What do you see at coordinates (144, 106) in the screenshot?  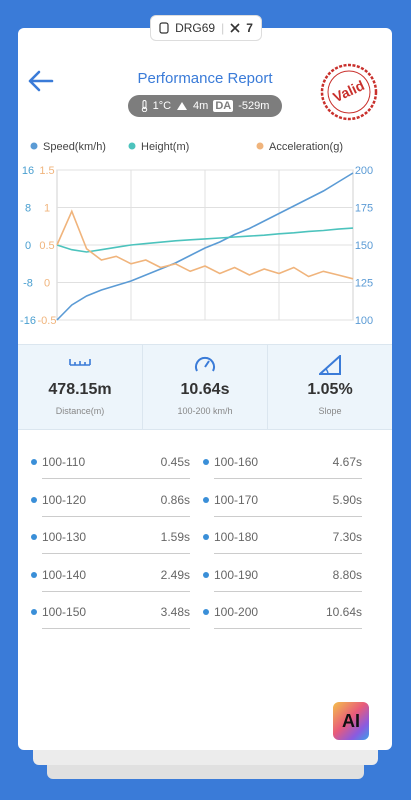 I see `thermometer-icon` at bounding box center [144, 106].